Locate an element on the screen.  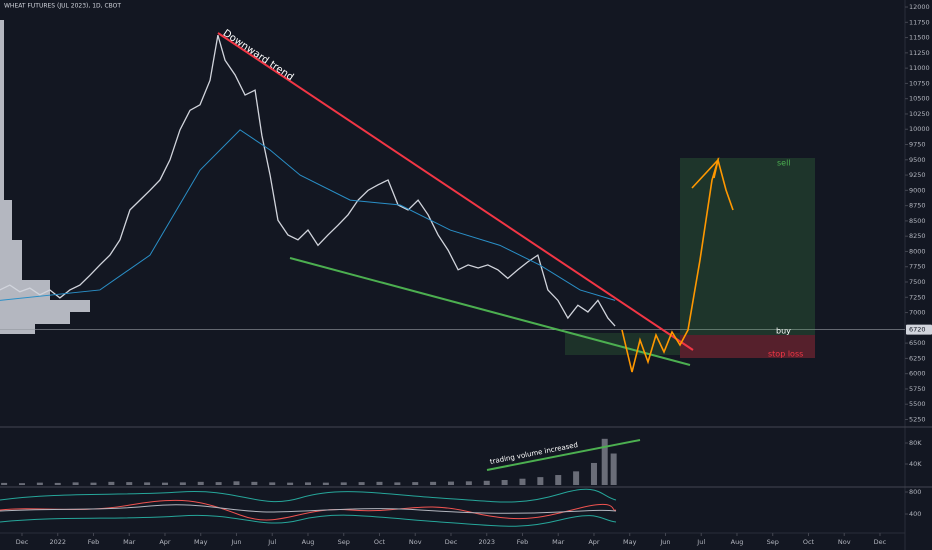
y-tick-label: 7500 is located at coordinates (917, 282).